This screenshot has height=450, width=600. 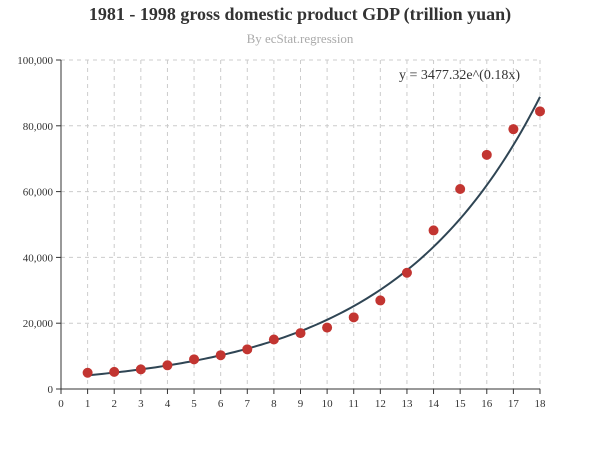 I want to click on chart-subtitle: By ecStat.regression, so click(x=300, y=38).